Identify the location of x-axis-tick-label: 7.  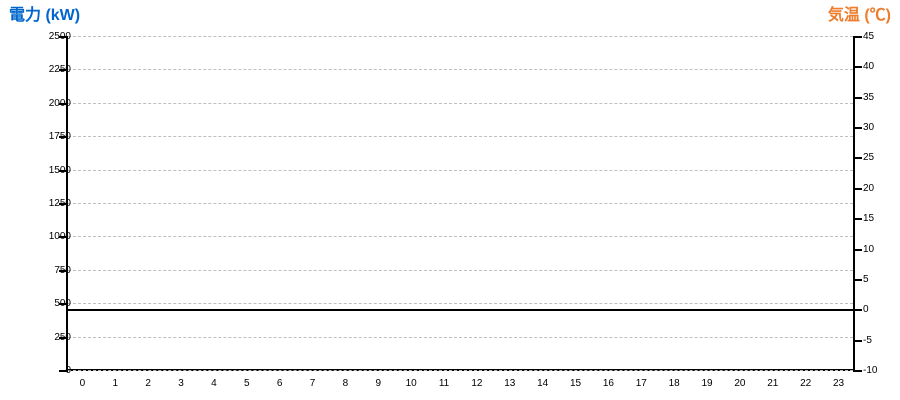
(312, 383).